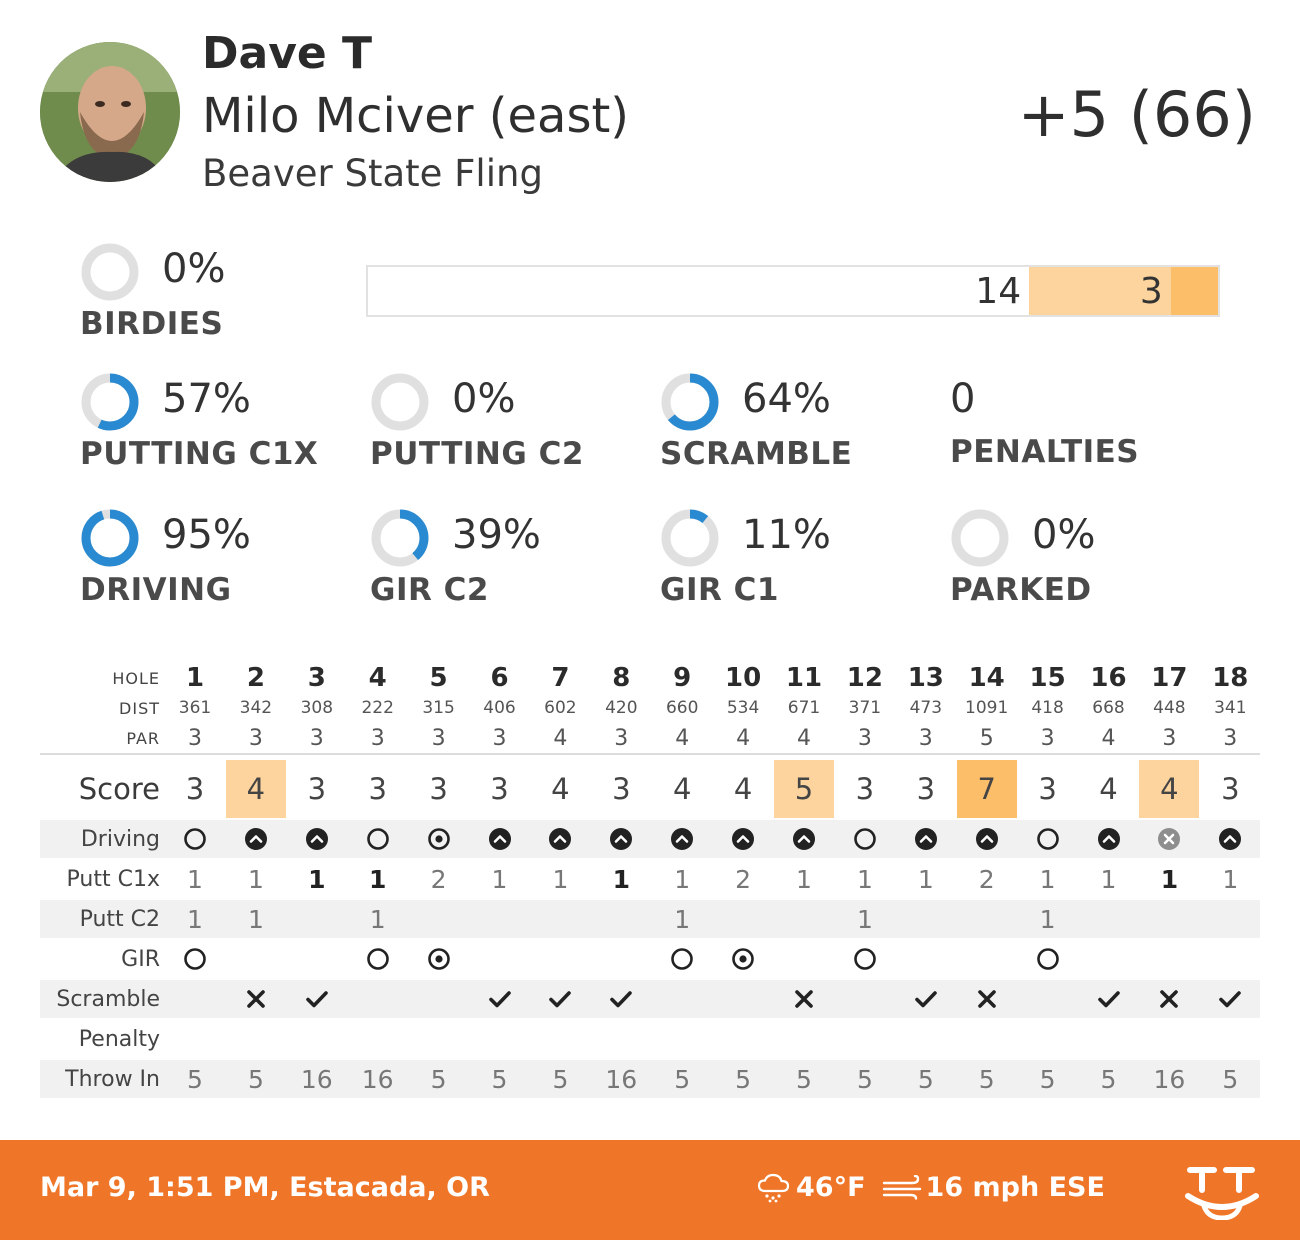 The width and height of the screenshot is (1300, 1240). Describe the element at coordinates (140, 959) in the screenshot. I see `gir-row-label: GIR` at that location.